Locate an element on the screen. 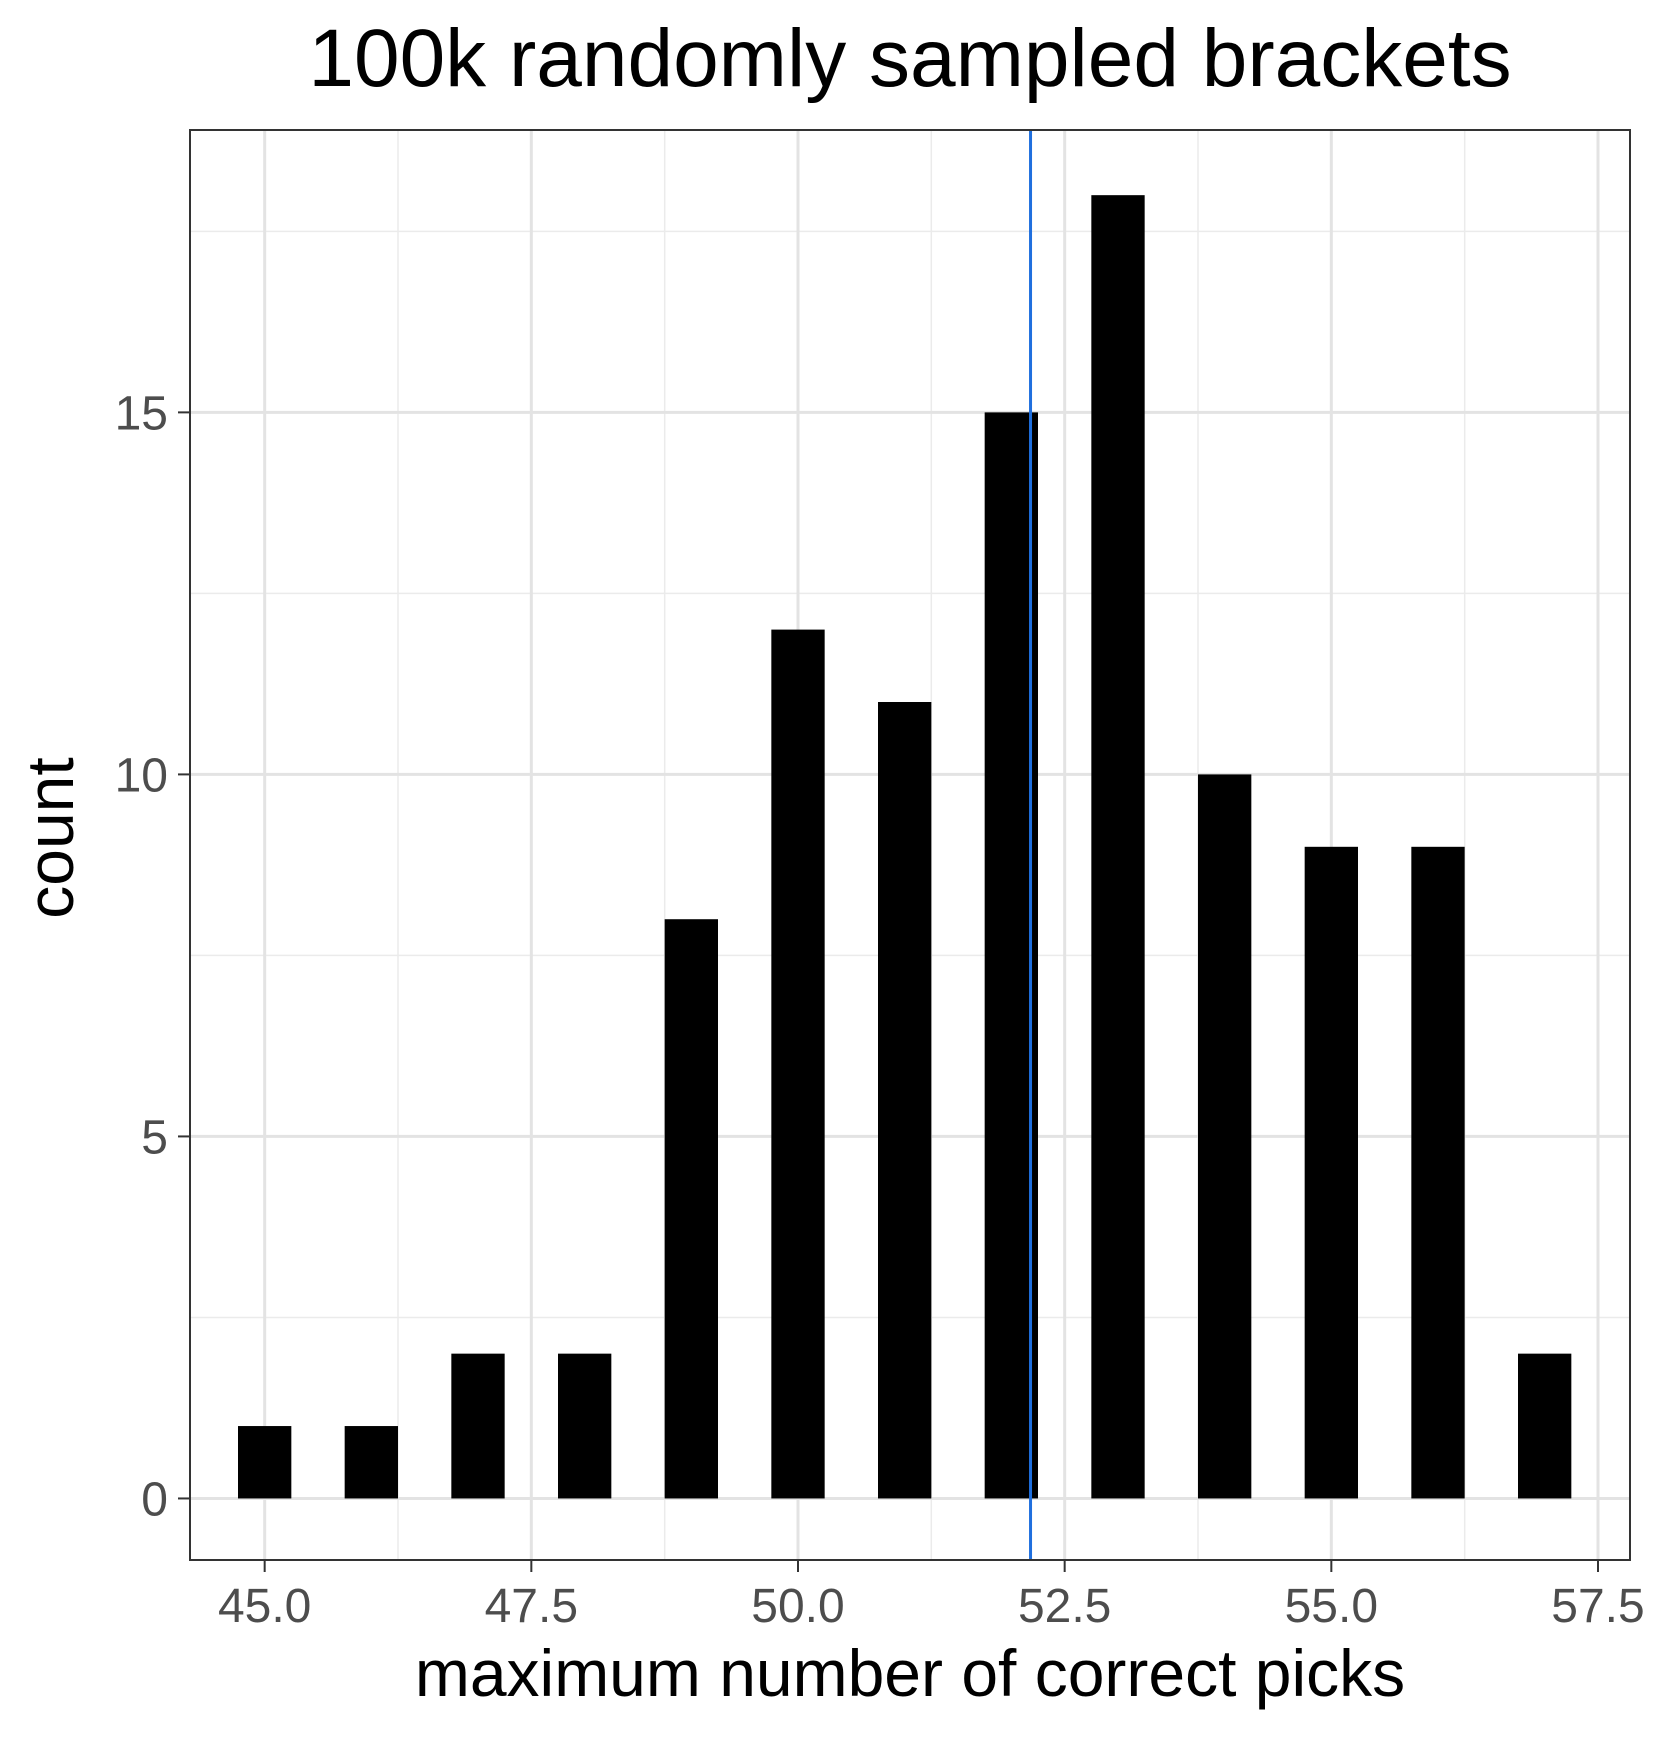 Image resolution: width=1662 pixels, height=1750 pixels. y-axis-title: count is located at coordinates (50, 838).